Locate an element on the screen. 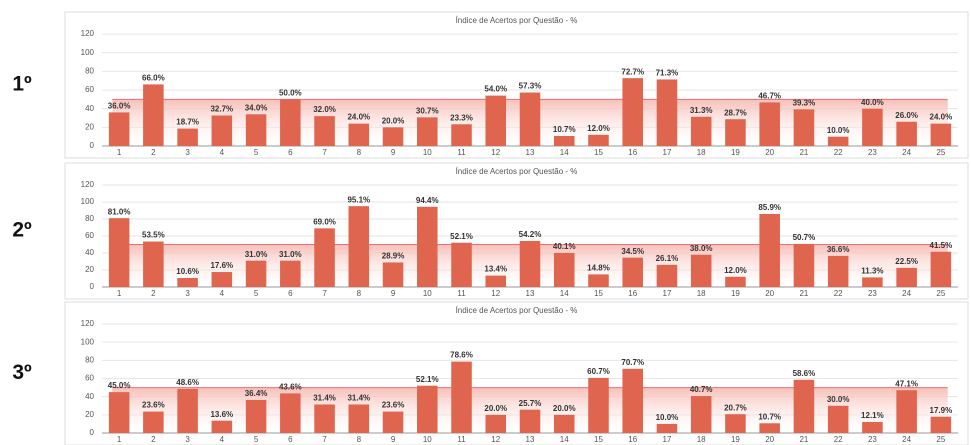 This screenshot has height=445, width=971. value-label: 12.1% is located at coordinates (872, 415).